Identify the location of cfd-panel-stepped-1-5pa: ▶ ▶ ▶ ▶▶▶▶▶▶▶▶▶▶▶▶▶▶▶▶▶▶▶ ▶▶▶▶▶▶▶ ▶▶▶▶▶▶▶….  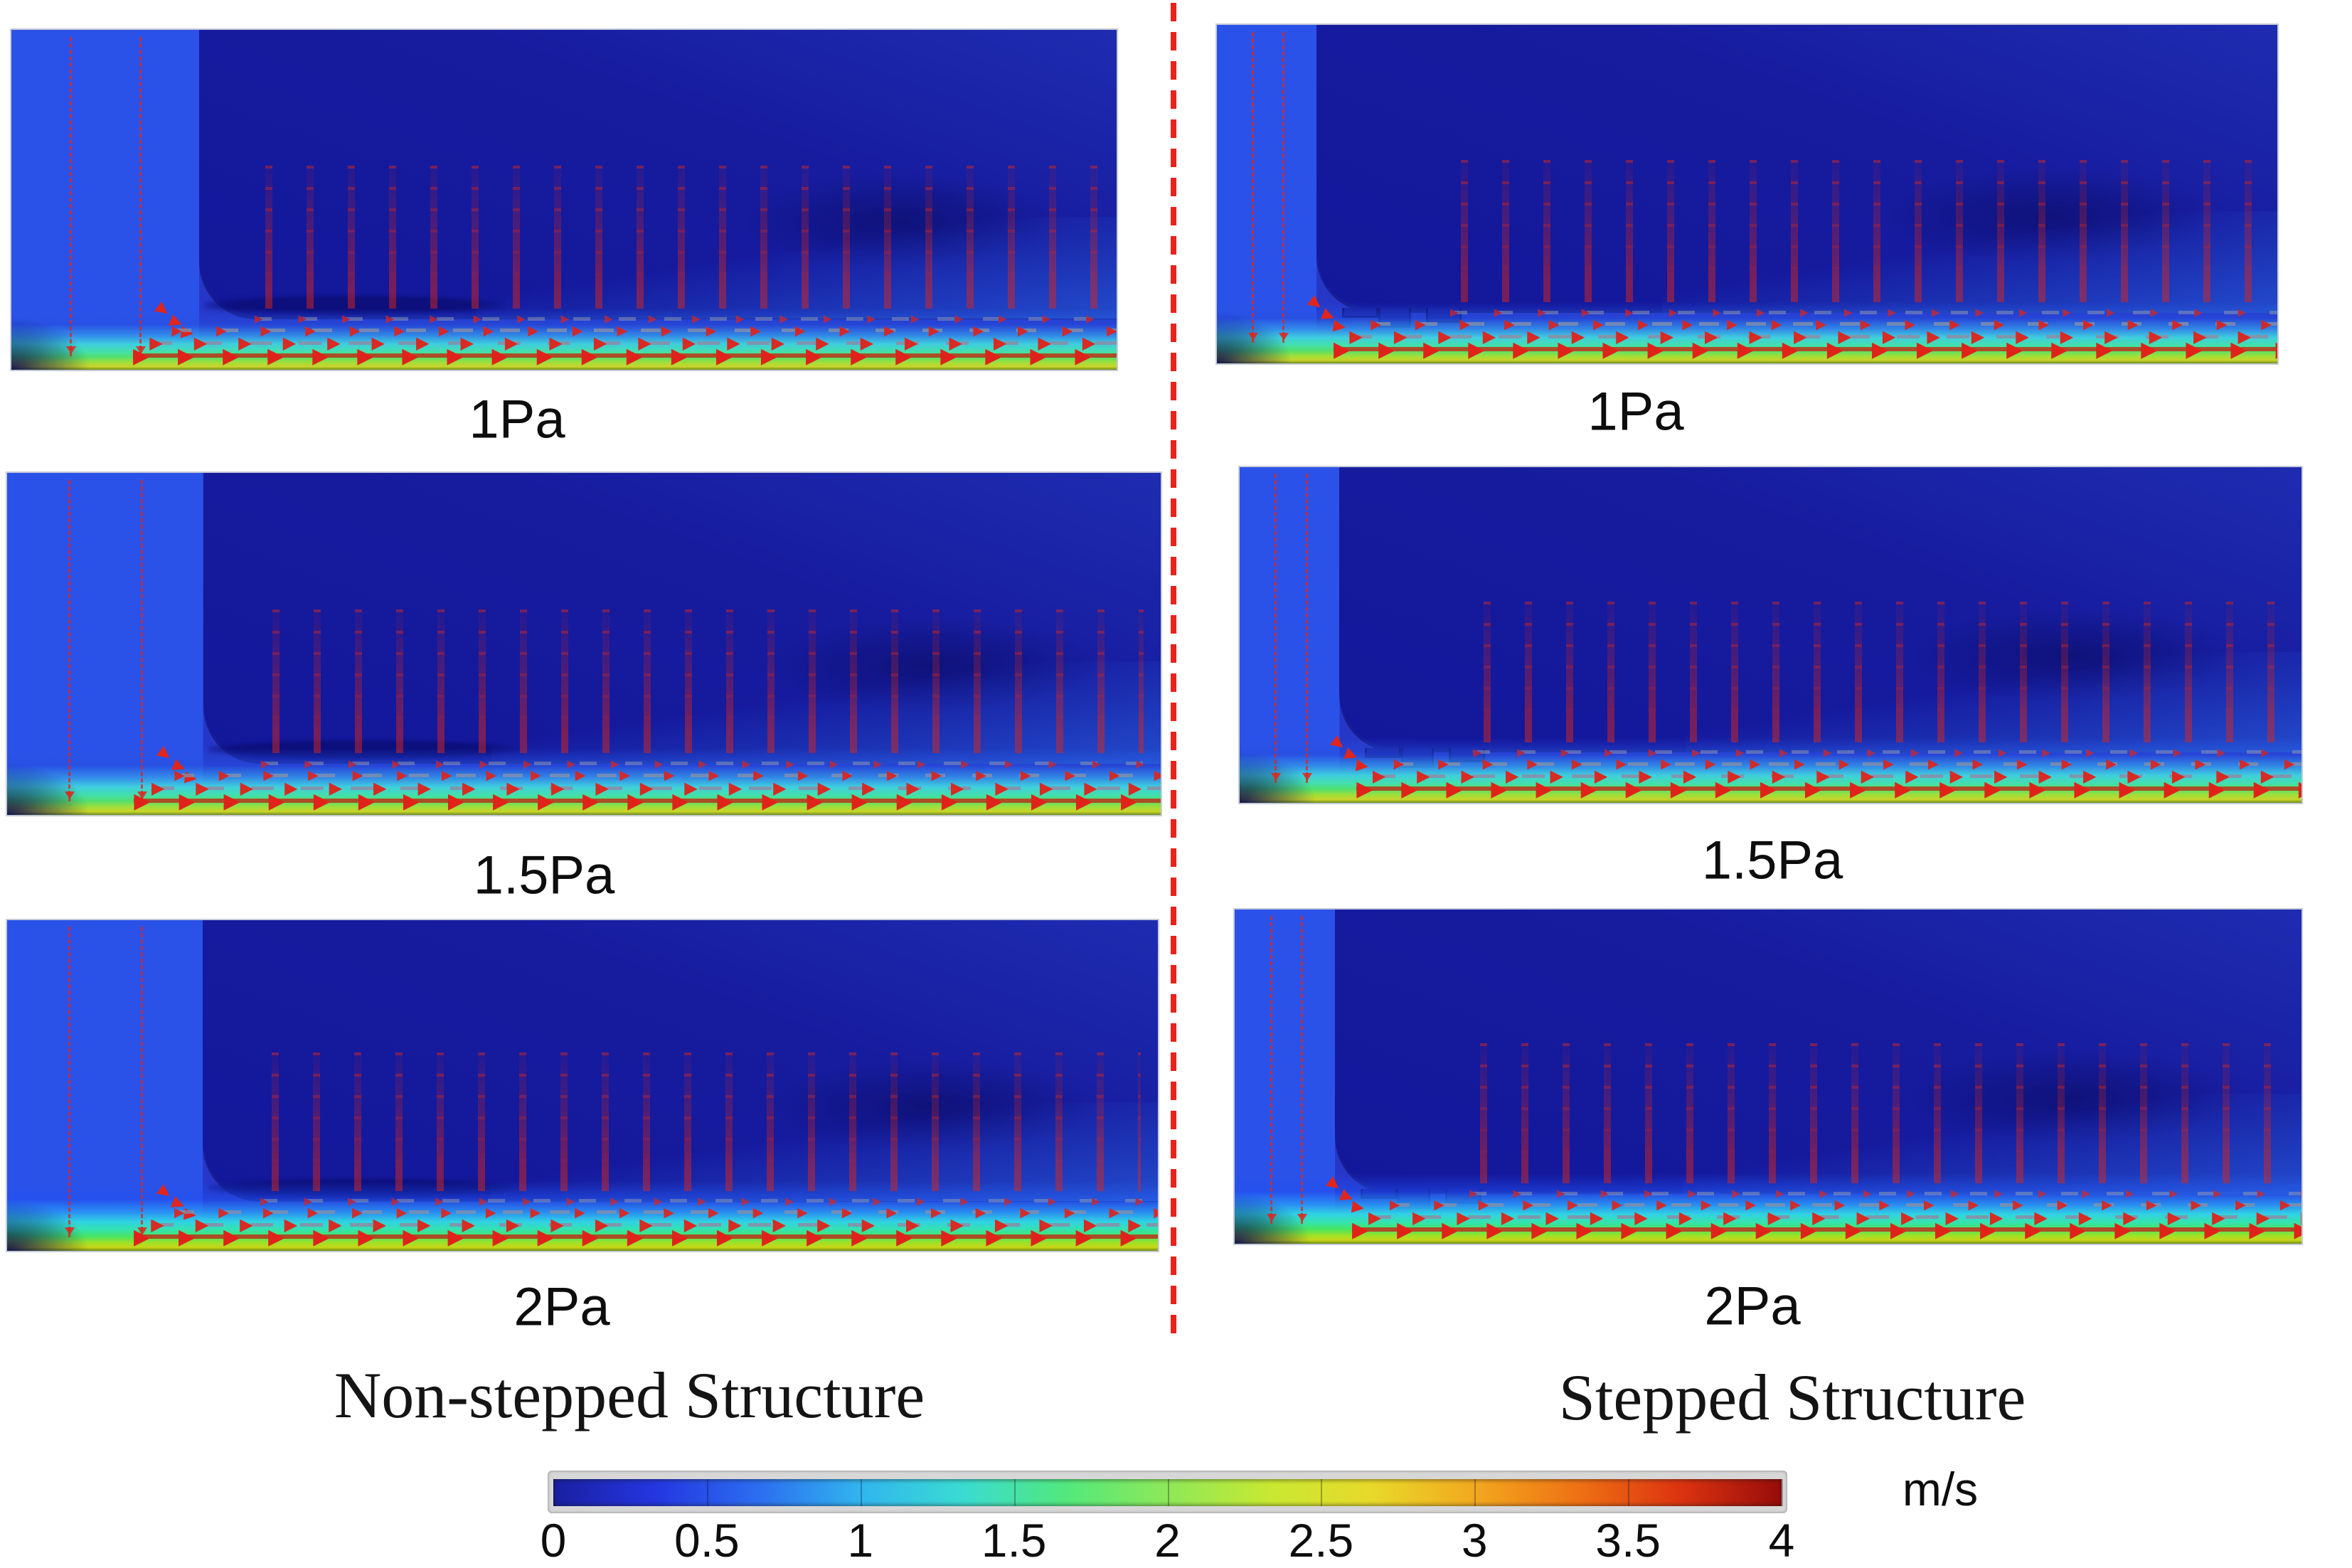
(1770, 635).